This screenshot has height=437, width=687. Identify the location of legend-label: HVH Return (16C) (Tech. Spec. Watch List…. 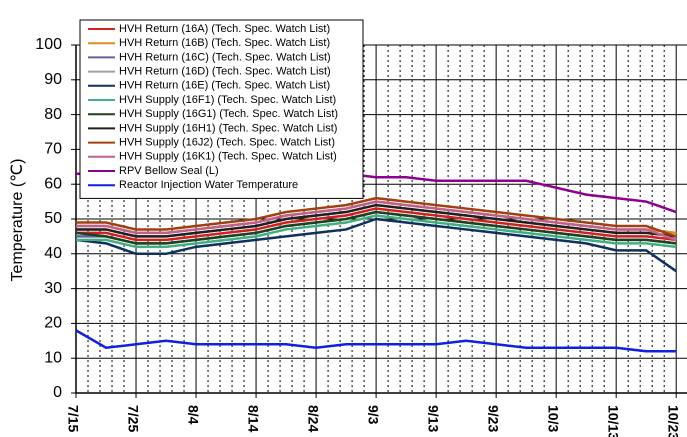
(225, 57).